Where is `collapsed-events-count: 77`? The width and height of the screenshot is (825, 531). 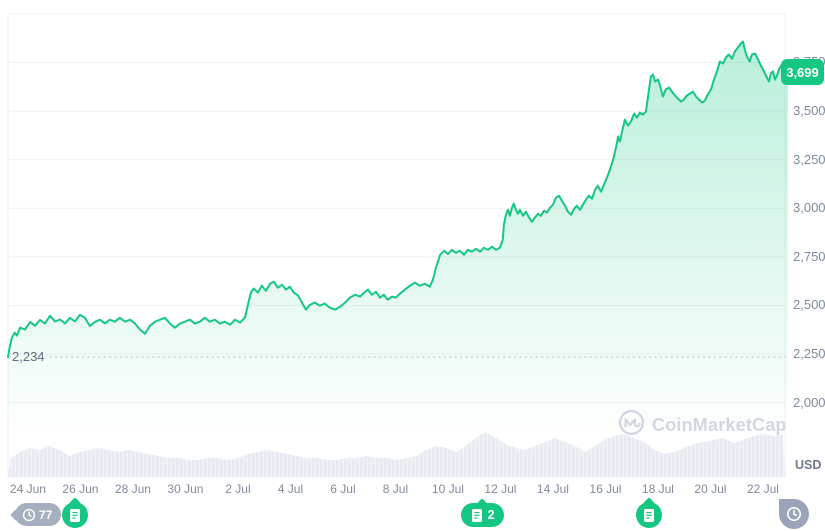 collapsed-events-count: 77 is located at coordinates (45, 514).